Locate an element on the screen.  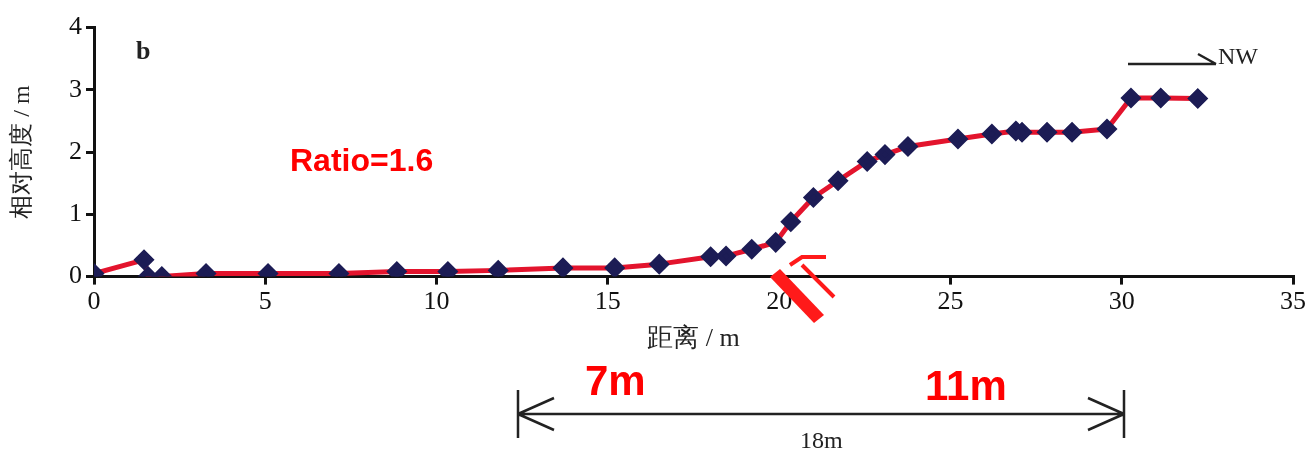
annotation: b is located at coordinates (143, 50).